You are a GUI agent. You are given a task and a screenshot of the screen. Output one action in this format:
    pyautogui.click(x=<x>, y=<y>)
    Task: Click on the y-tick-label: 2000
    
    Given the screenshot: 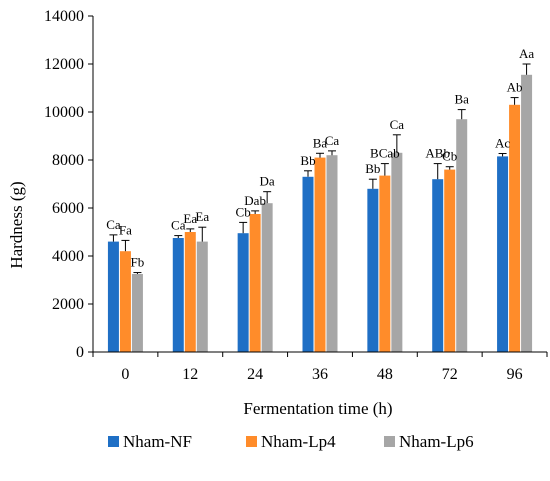 What is the action you would take?
    pyautogui.click(x=68, y=304)
    